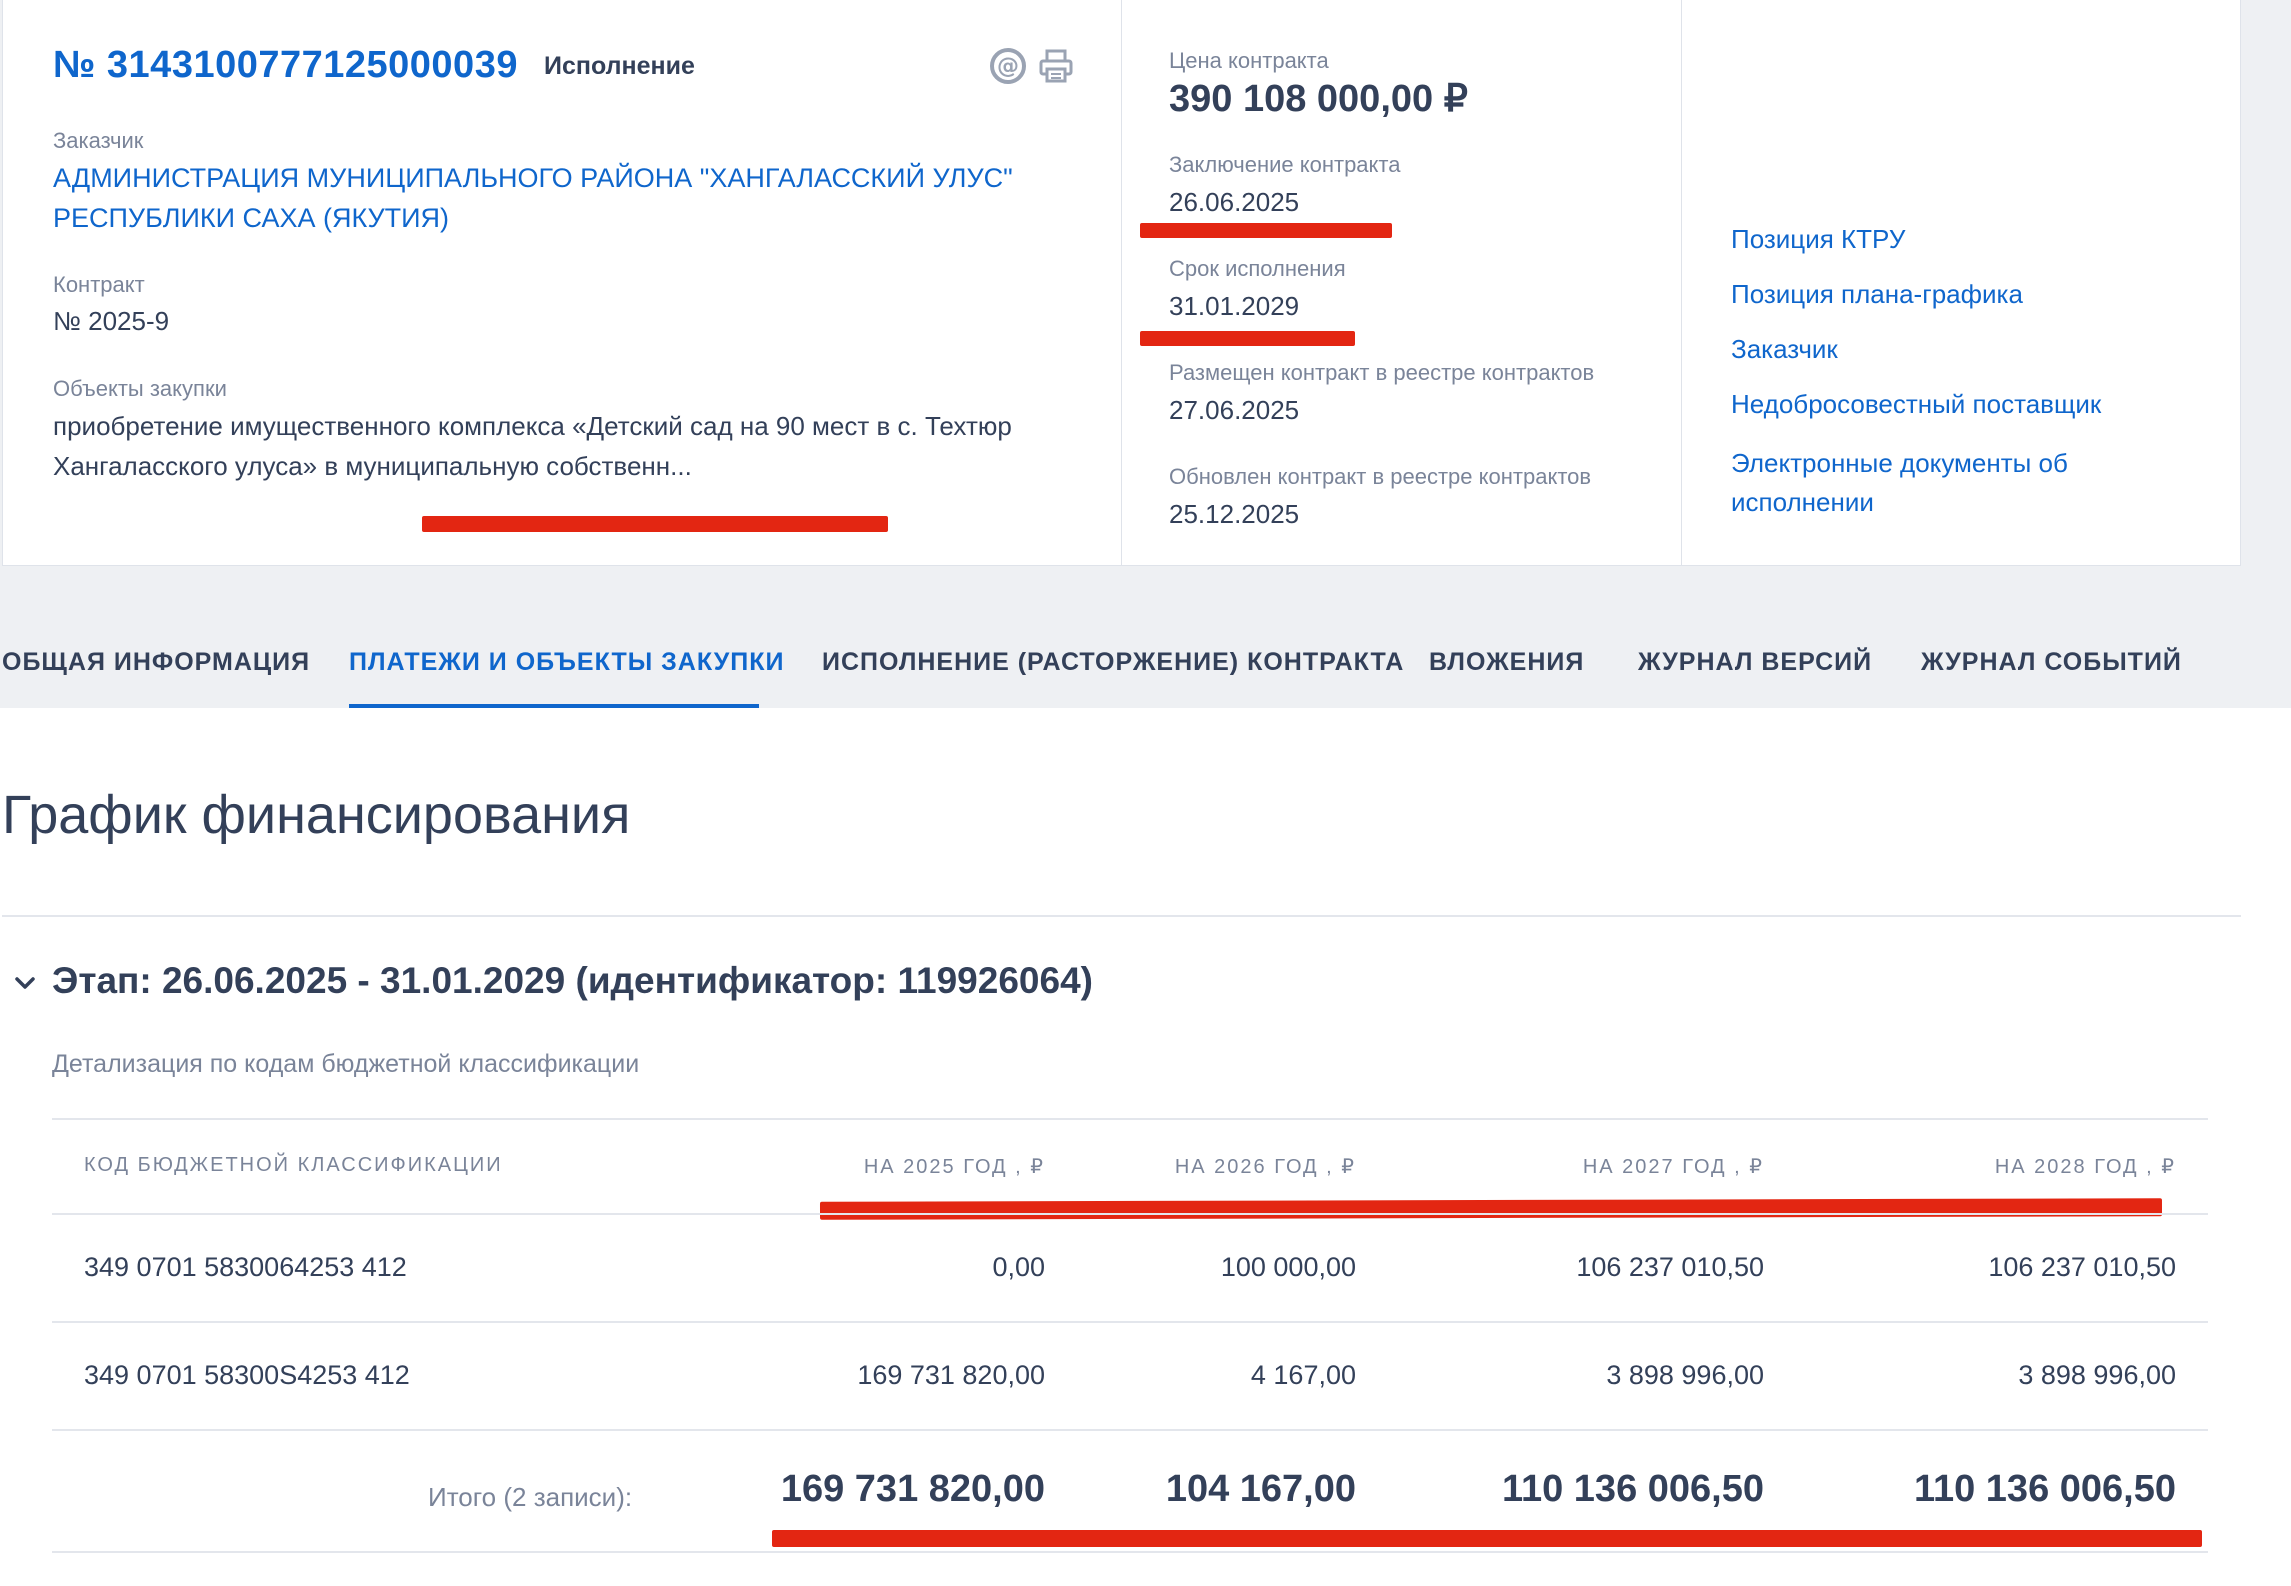 Image resolution: width=2291 pixels, height=1586 pixels. What do you see at coordinates (1318, 99) in the screenshot?
I see `price-value: 390 108 000,00 ₽` at bounding box center [1318, 99].